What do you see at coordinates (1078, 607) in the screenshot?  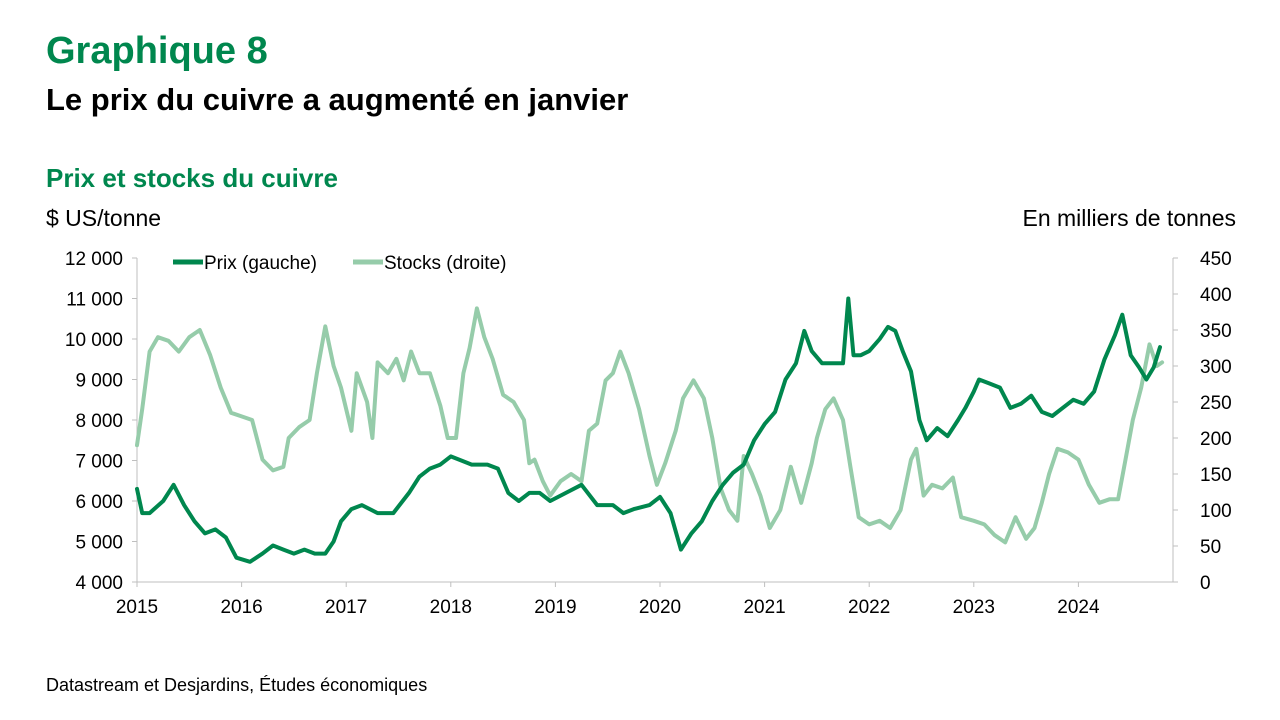 I see `x-tick-label: 2024` at bounding box center [1078, 607].